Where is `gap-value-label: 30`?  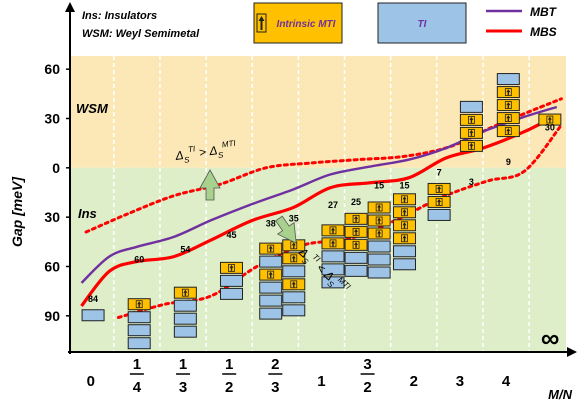
gap-value-label: 30 is located at coordinates (550, 127).